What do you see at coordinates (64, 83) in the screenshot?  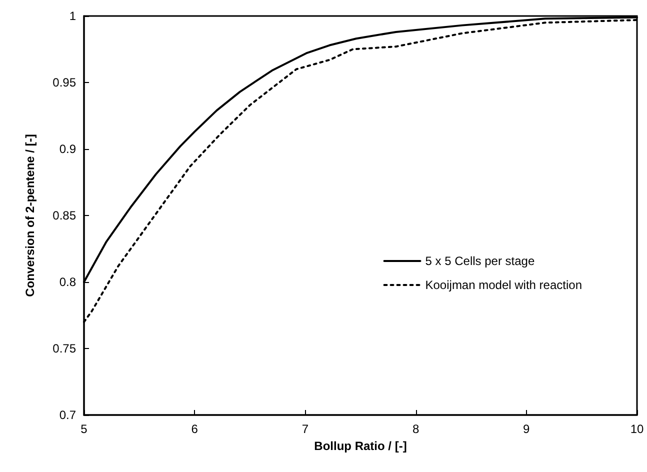 I see `y-tick-label: 0.95` at bounding box center [64, 83].